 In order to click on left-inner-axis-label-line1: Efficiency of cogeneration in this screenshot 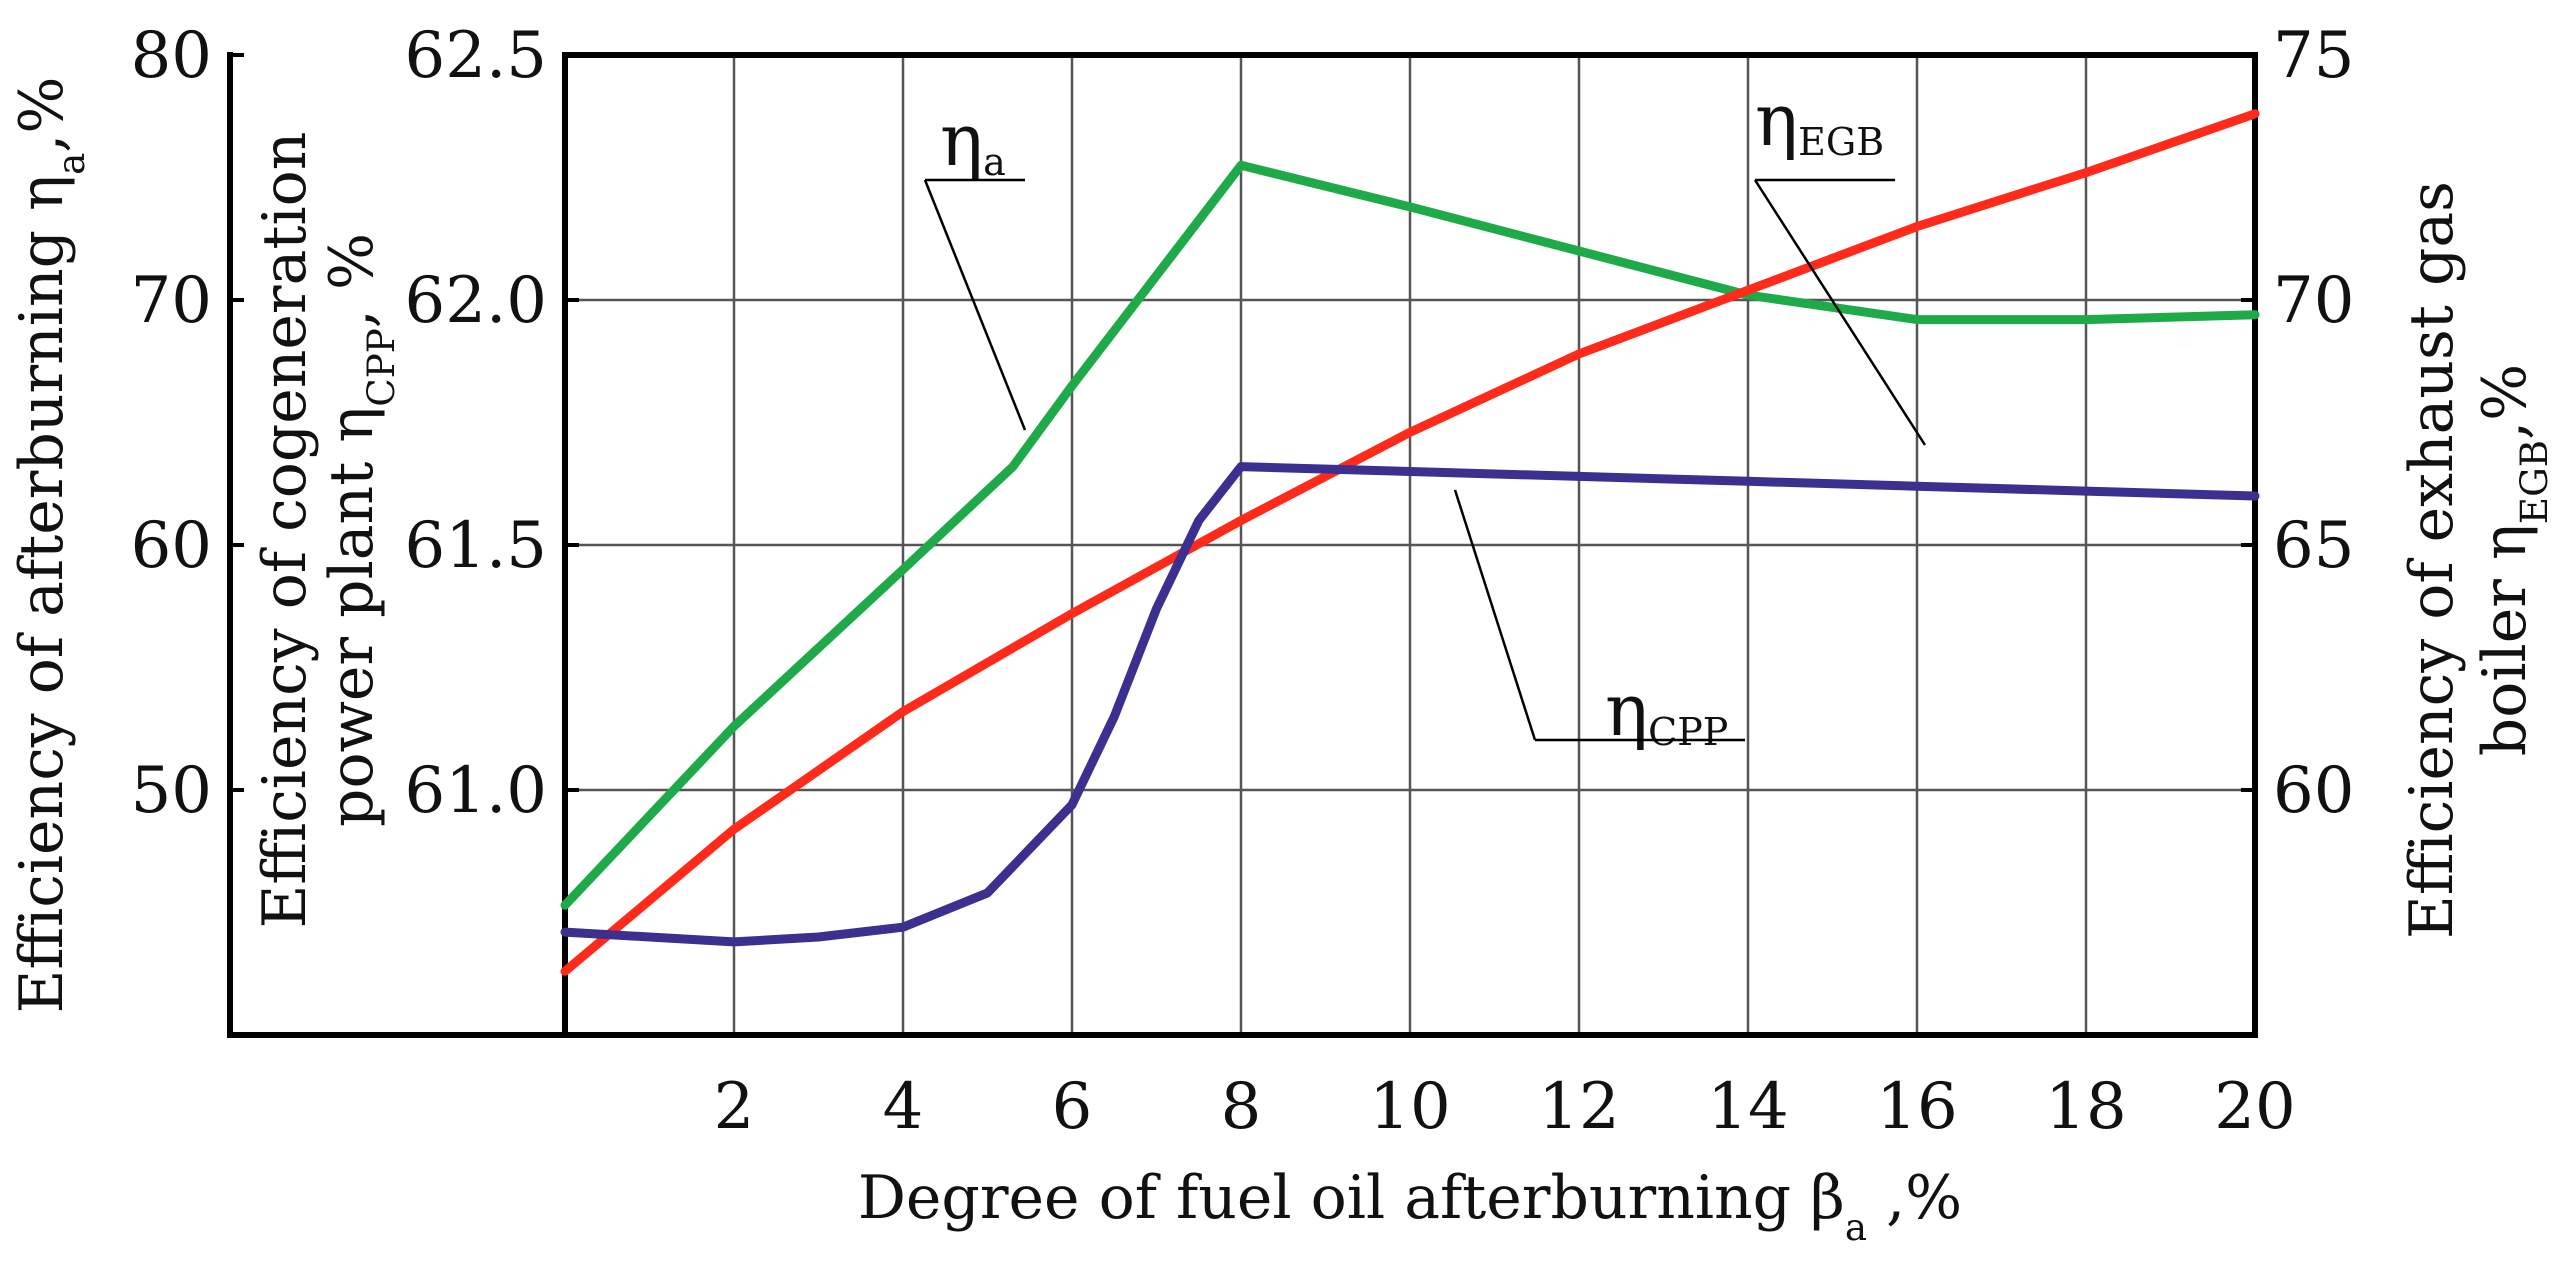, I will do `click(285, 530)`.